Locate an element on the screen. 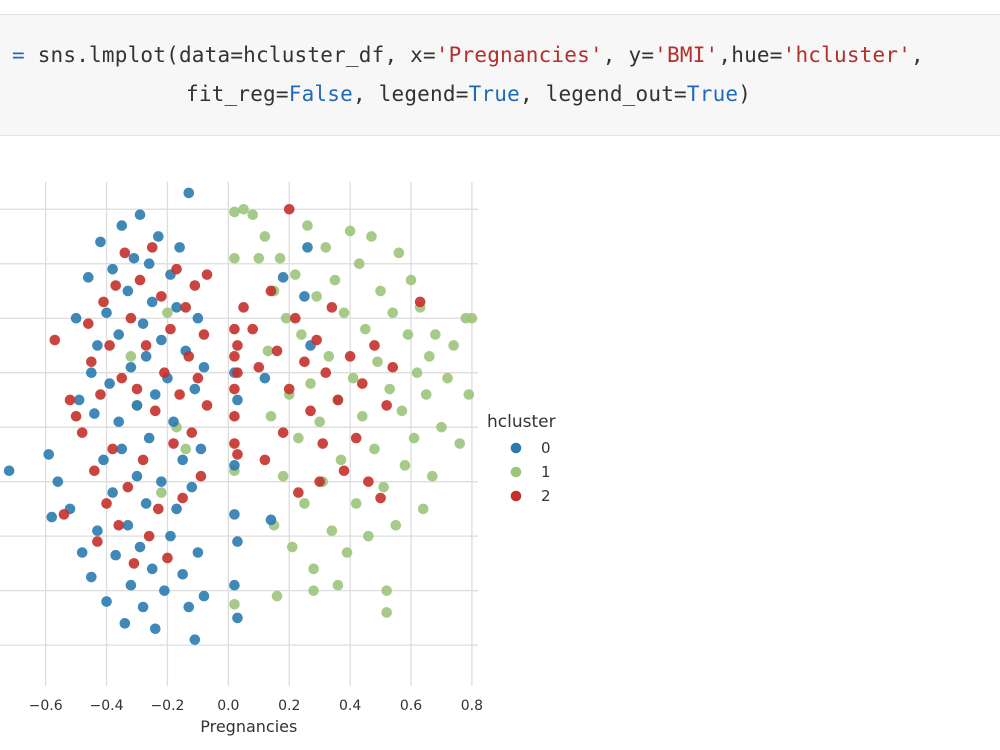 The image size is (1000, 750). line2-token-4: , legend_out= is located at coordinates (603, 94).